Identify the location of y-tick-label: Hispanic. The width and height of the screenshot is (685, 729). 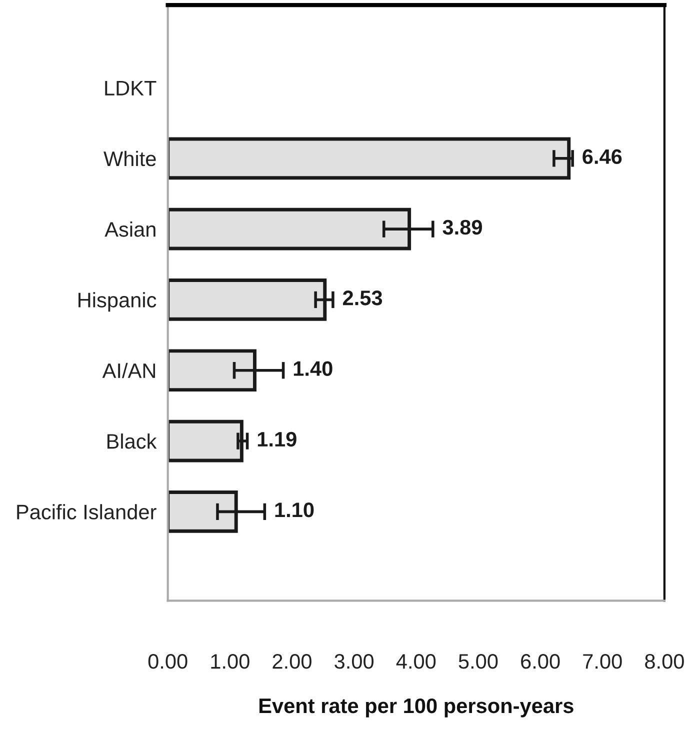
(117, 302).